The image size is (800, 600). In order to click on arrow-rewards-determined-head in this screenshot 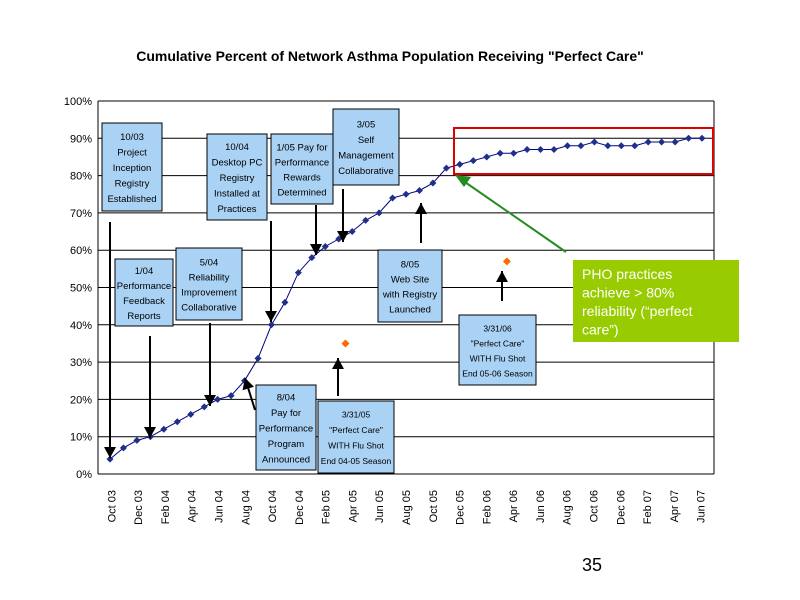, I will do `click(316, 249)`.